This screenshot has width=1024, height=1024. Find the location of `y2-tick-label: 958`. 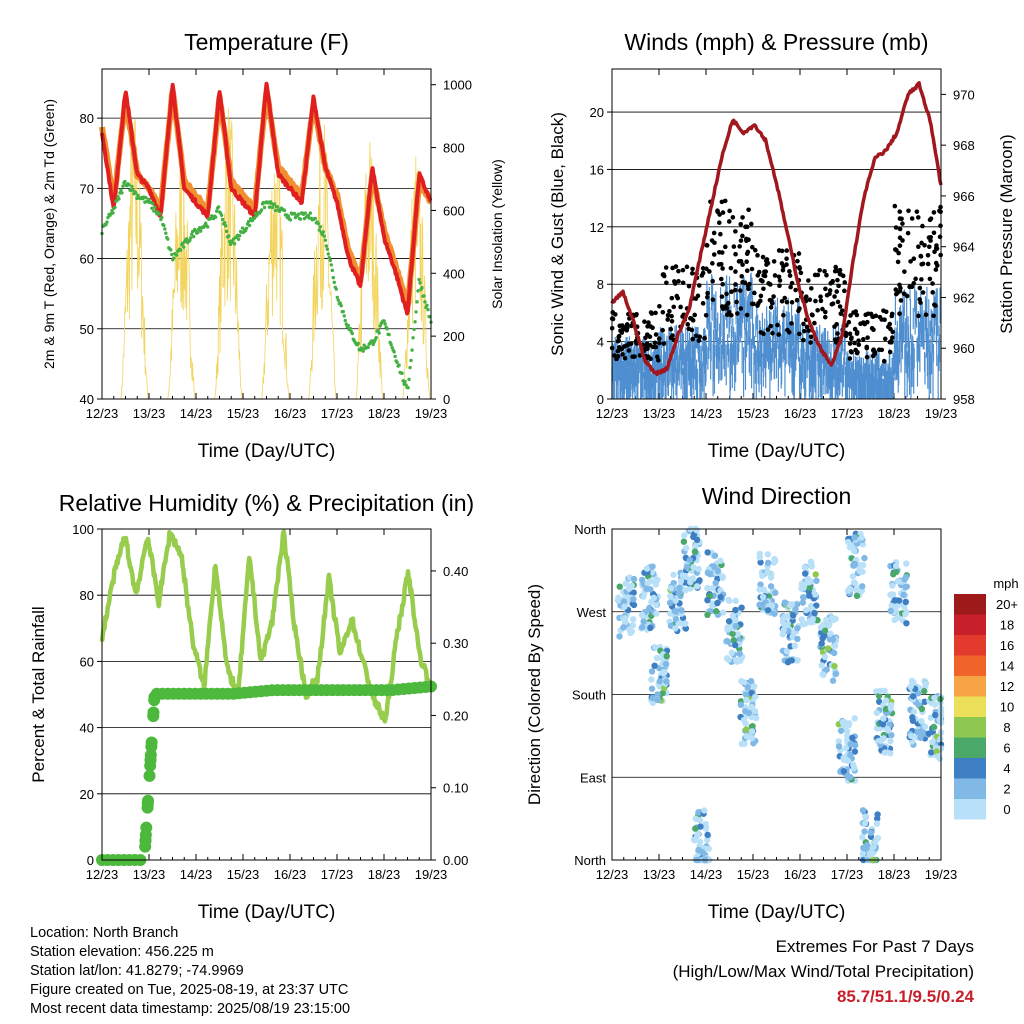

y2-tick-label: 958 is located at coordinates (964, 399).